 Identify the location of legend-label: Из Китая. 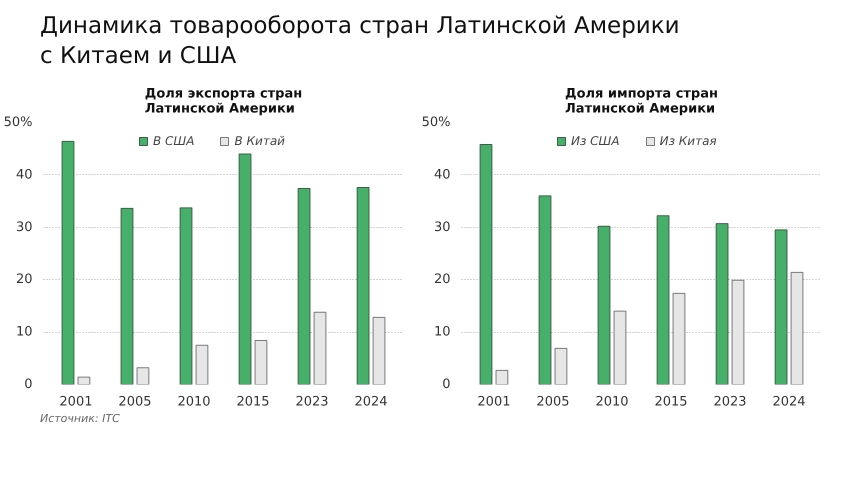
(688, 141).